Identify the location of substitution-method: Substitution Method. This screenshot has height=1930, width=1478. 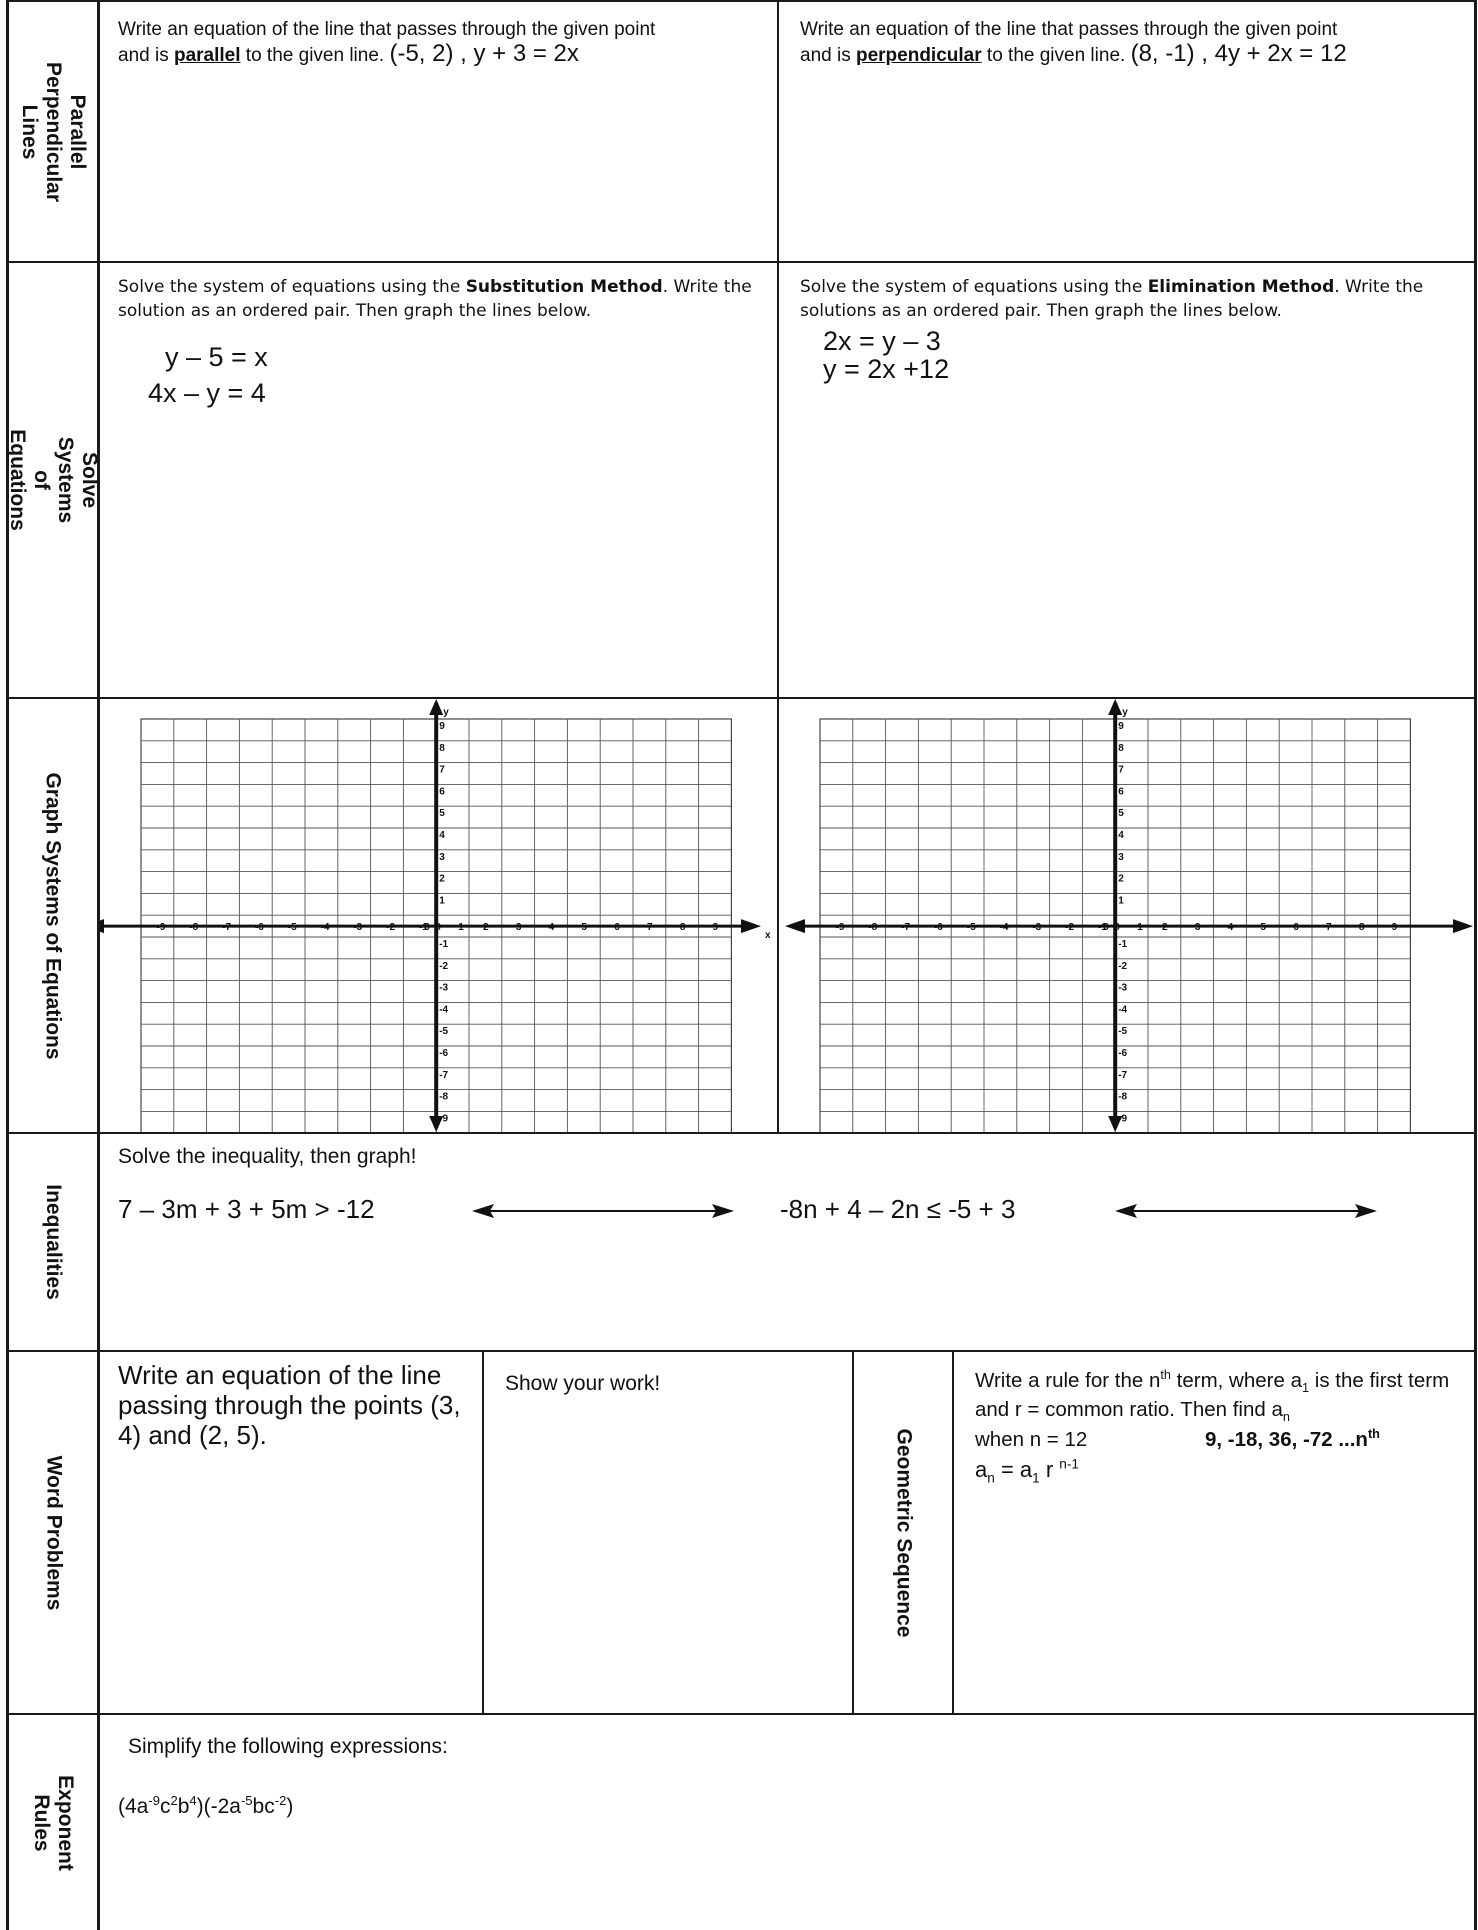
(564, 287).